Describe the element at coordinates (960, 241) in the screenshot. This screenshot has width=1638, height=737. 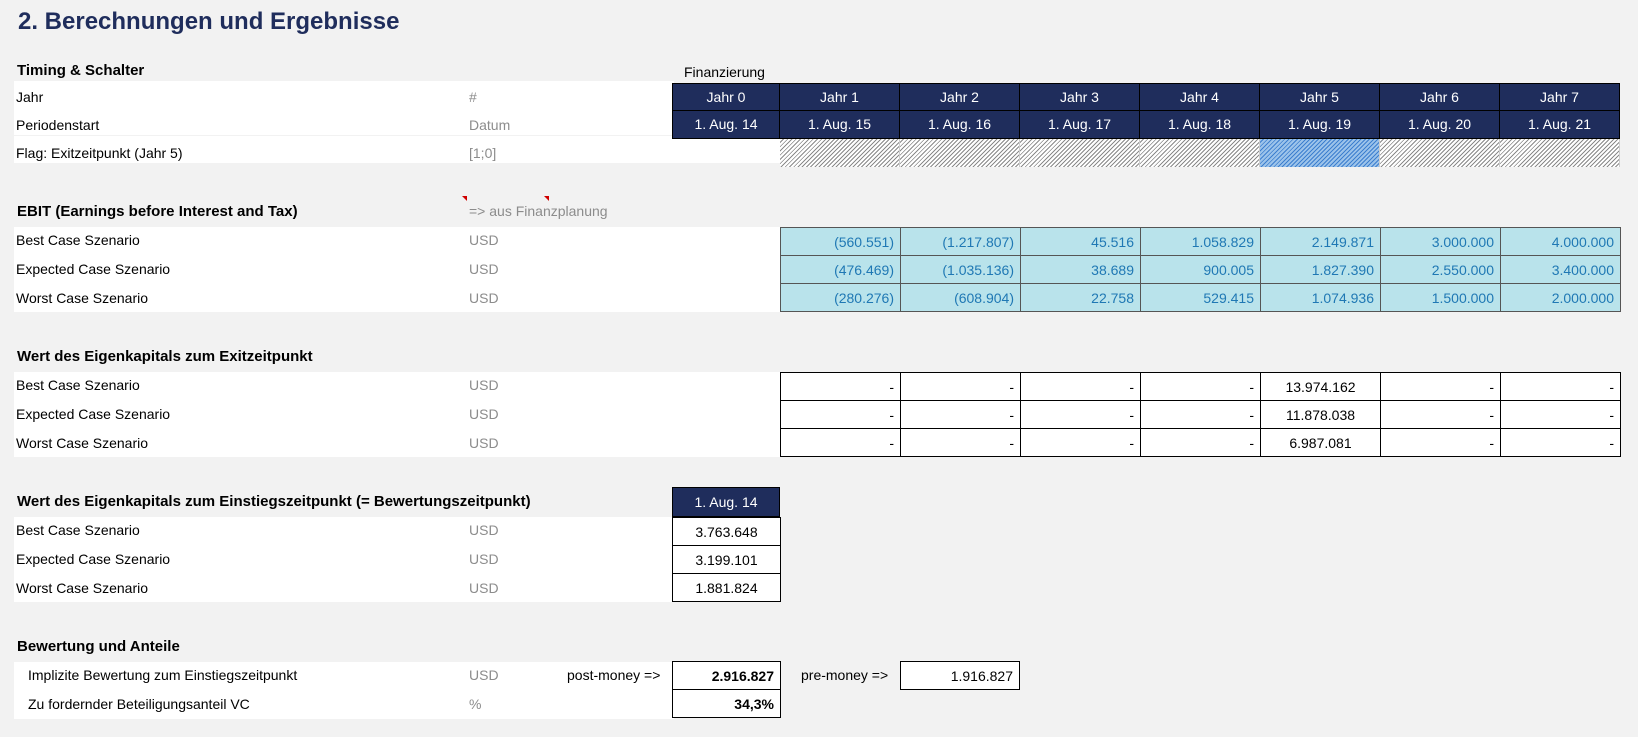
I see `ebit-best-cell-2: (1.217.807)` at that location.